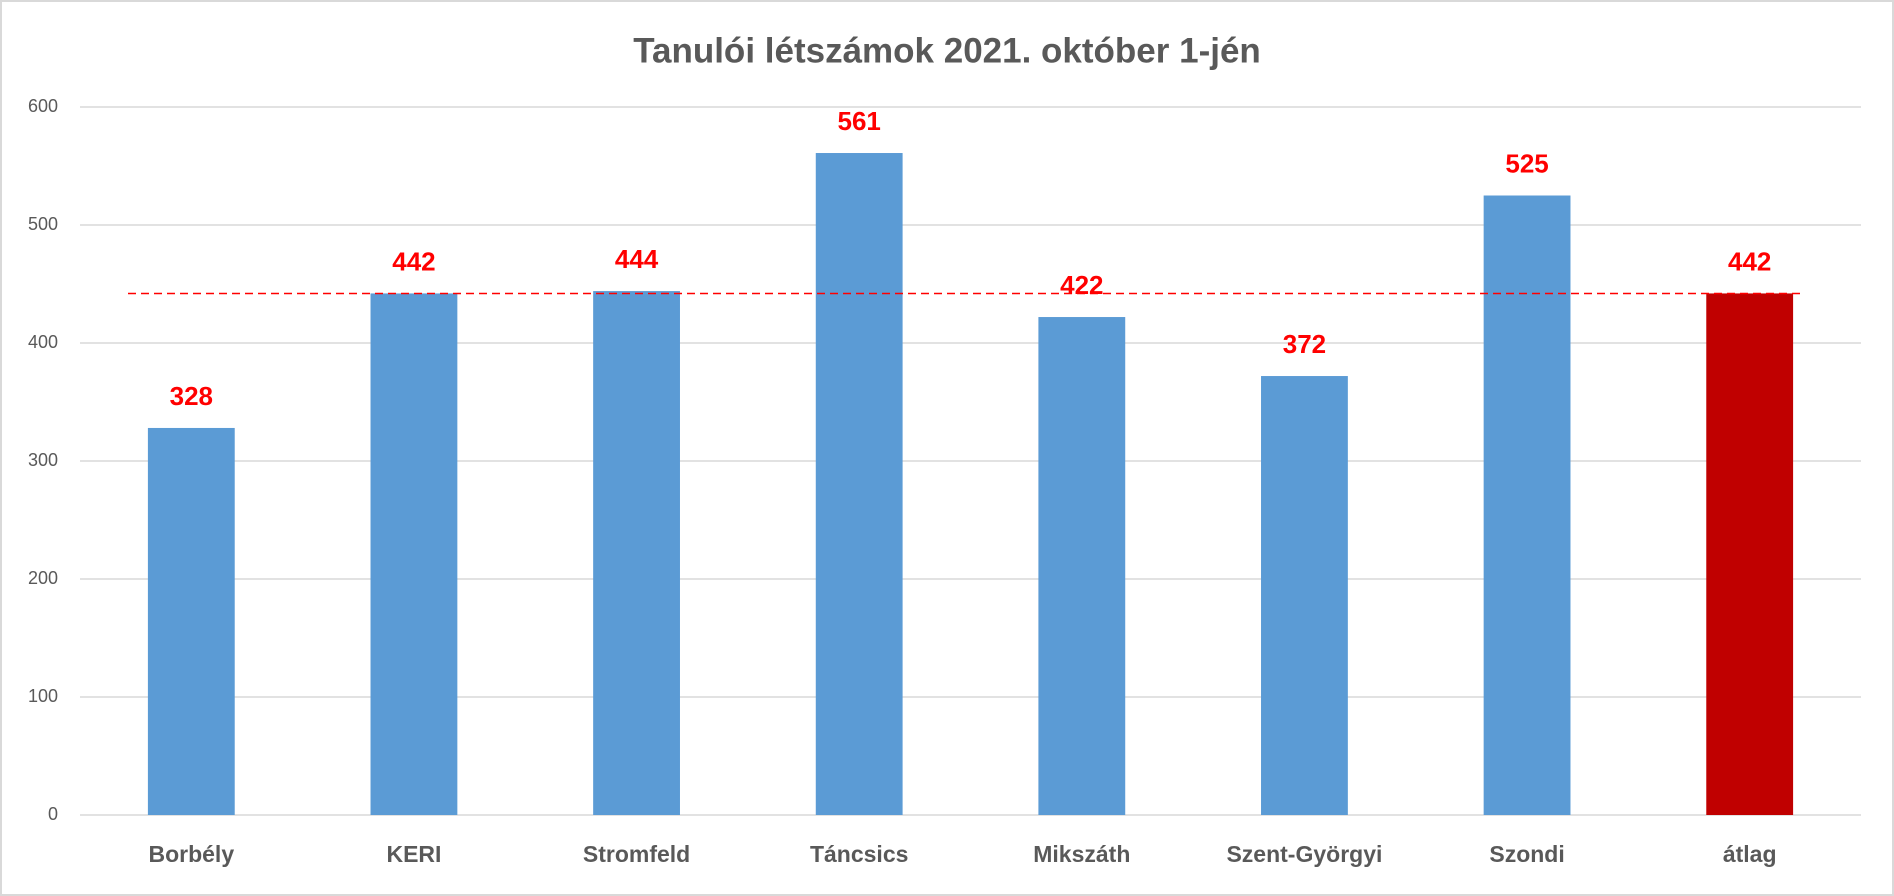  What do you see at coordinates (947, 50) in the screenshot?
I see `chart-title: Tanulói létszámok 2021. október 1-jén` at bounding box center [947, 50].